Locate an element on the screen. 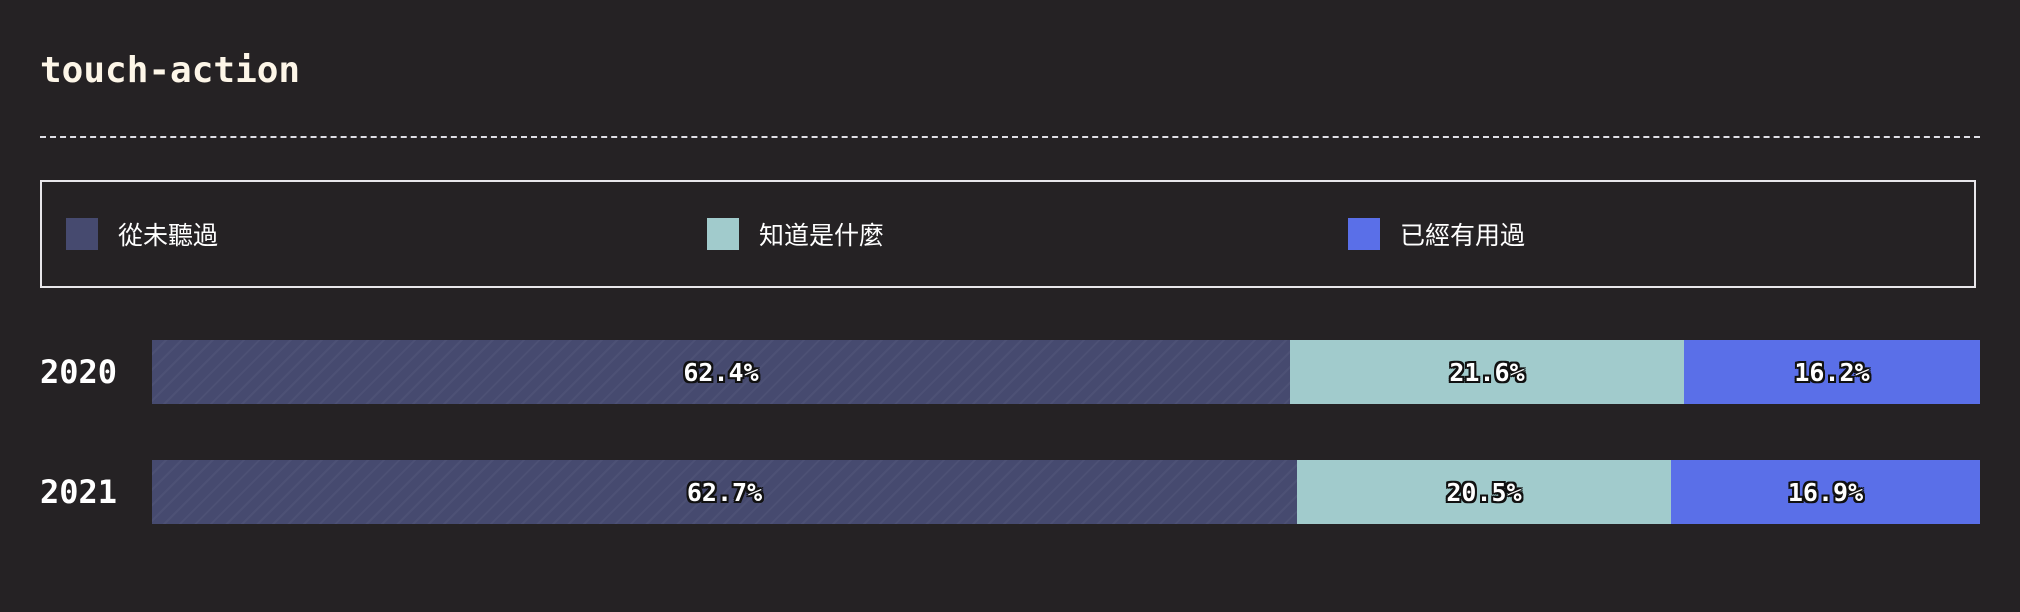 The image size is (2020, 612). row-label: 2020 is located at coordinates (79, 372).